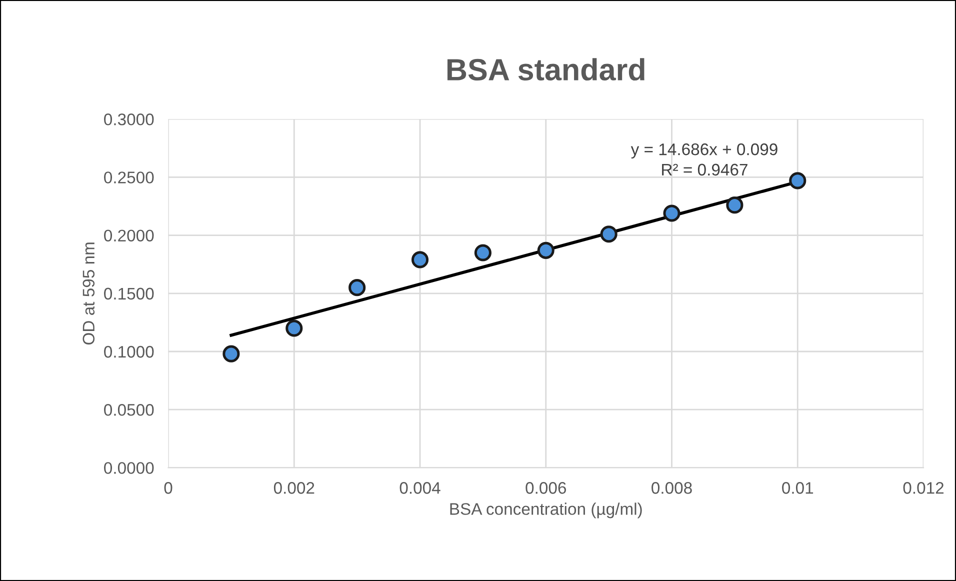  What do you see at coordinates (294, 488) in the screenshot?
I see `x-tick-label: 0.002` at bounding box center [294, 488].